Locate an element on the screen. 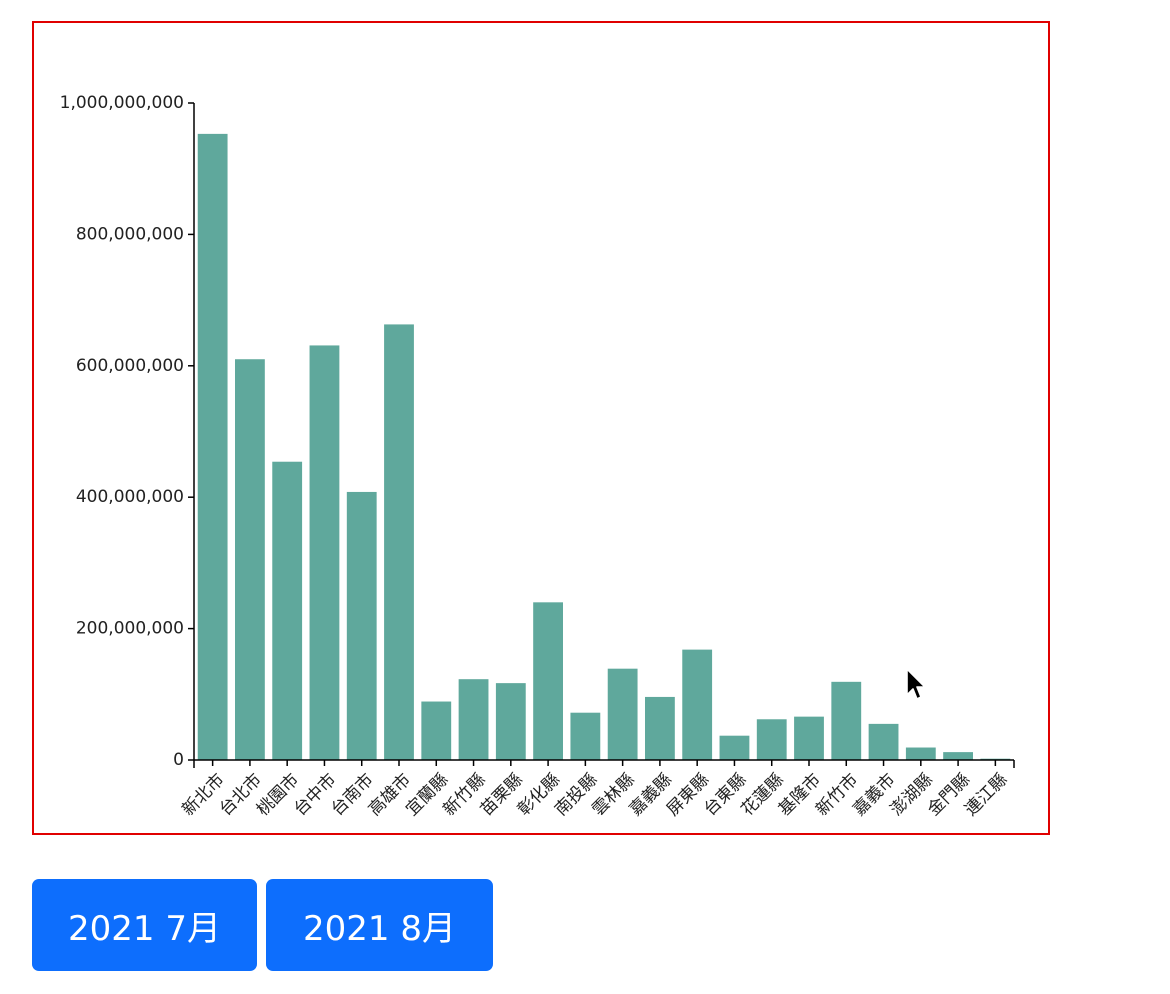 The height and width of the screenshot is (994, 1170). x-category-label: 連江縣 is located at coordinates (986, 795).